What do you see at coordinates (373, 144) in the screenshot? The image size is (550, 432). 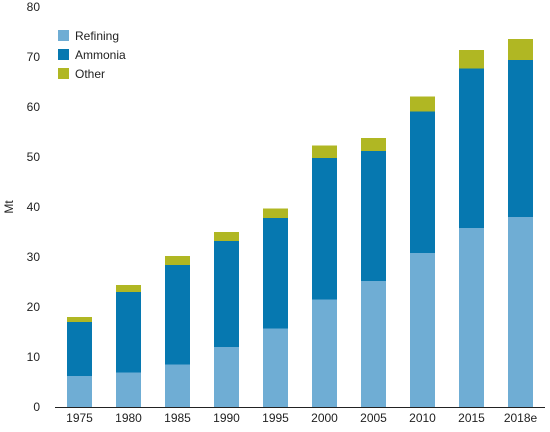 I see `bar-other-2005` at bounding box center [373, 144].